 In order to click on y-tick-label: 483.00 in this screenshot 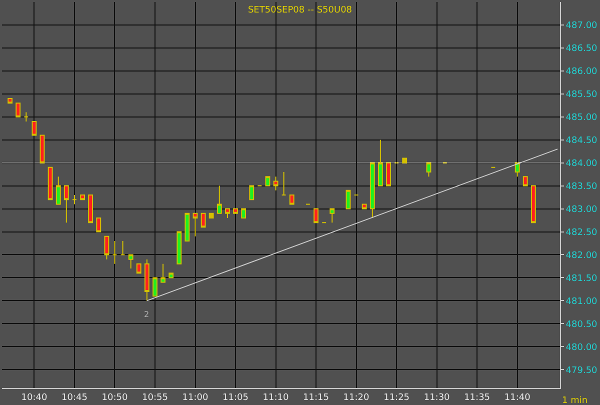, I will do `click(582, 209)`.